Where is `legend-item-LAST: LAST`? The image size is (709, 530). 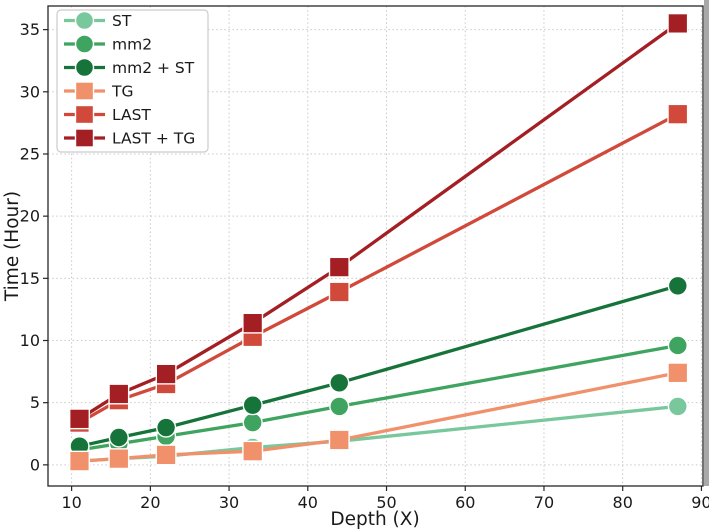
legend-item-LAST: LAST is located at coordinates (107, 114).